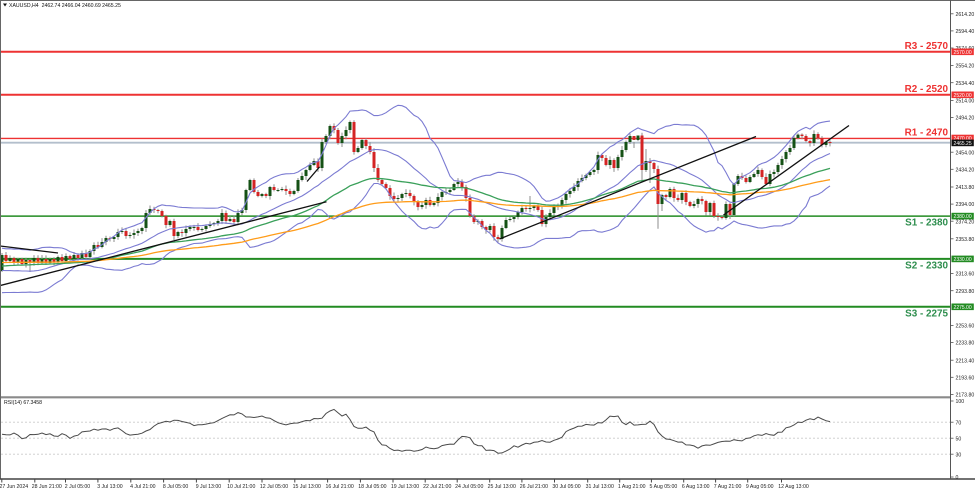  Describe the element at coordinates (965, 378) in the screenshot. I see `svg-text: 2193.60` at that location.